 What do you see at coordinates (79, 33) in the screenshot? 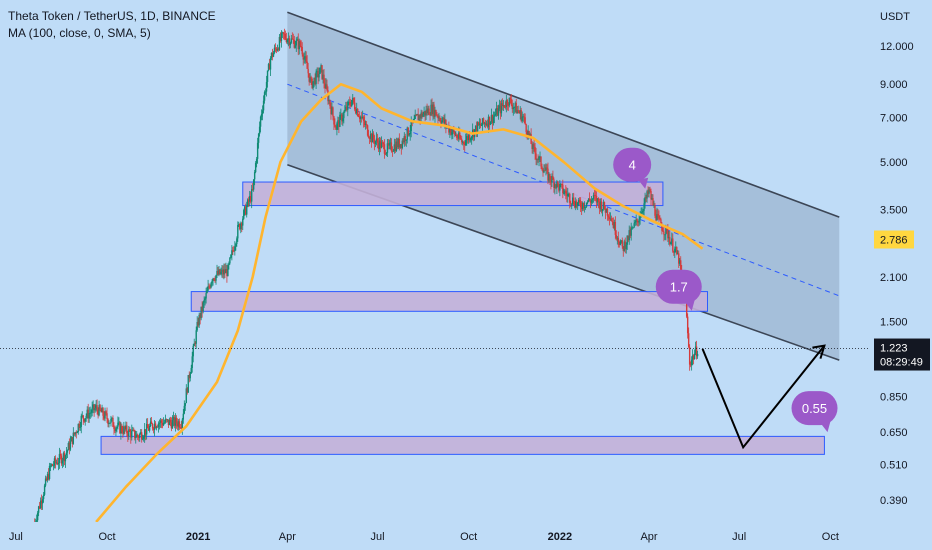
I see `indicator-label: MA (100, close, 0, SMA, 5)` at bounding box center [79, 33].